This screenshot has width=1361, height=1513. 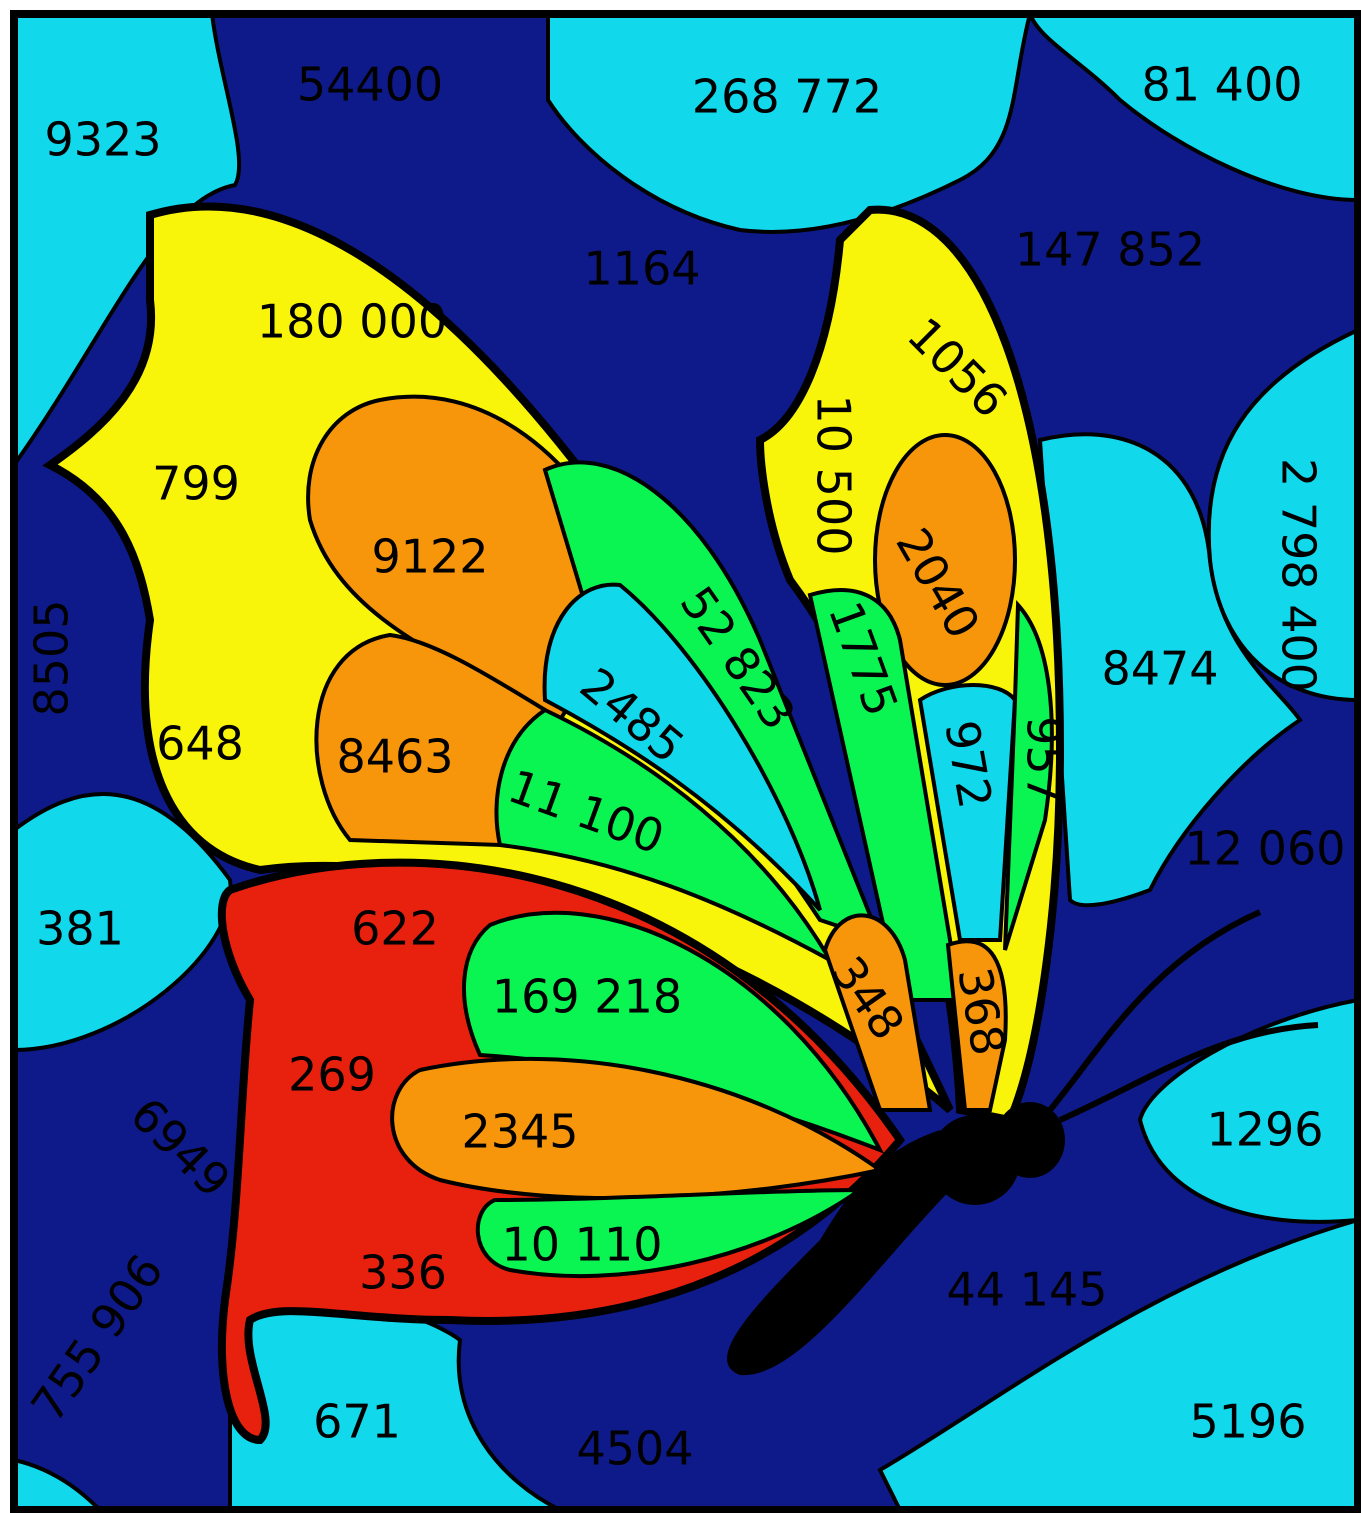 I want to click on region-label: 54400, so click(x=370, y=85).